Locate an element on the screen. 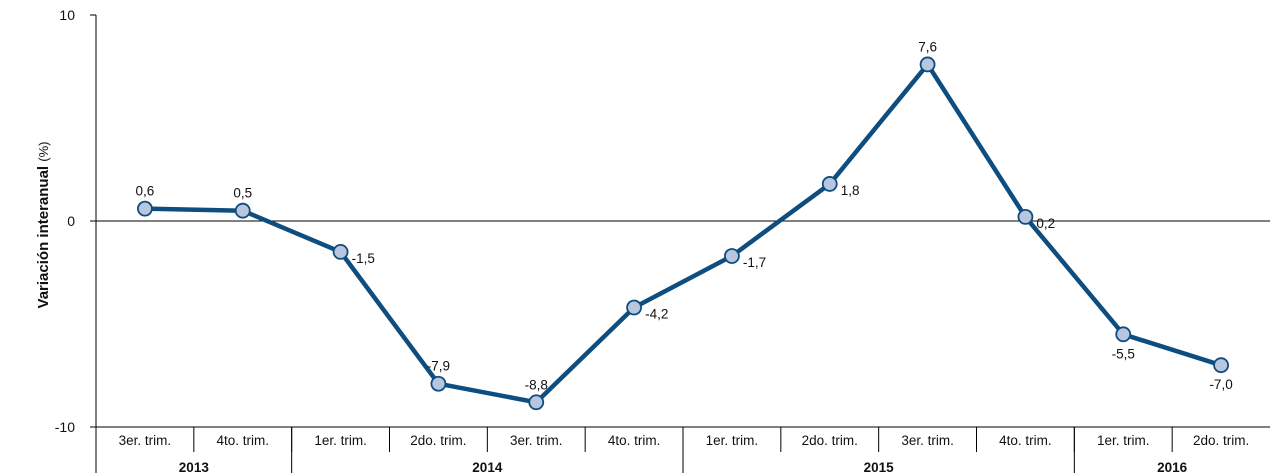  data-label: -1,5 is located at coordinates (363, 258).